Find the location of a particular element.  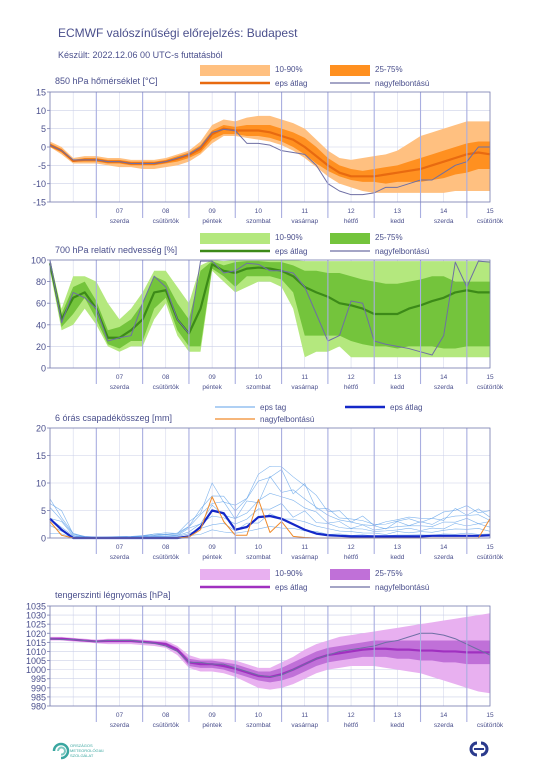

y-tick-label: 1005 is located at coordinates (36, 661).